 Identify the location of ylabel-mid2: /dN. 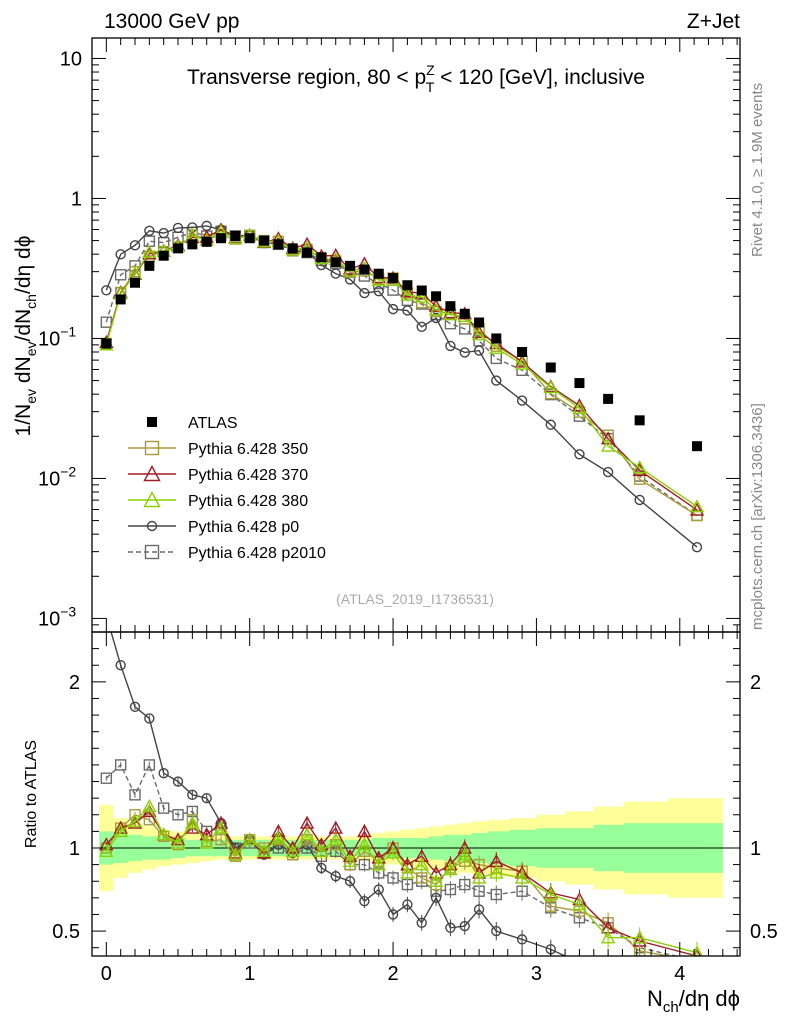
(23, 325).